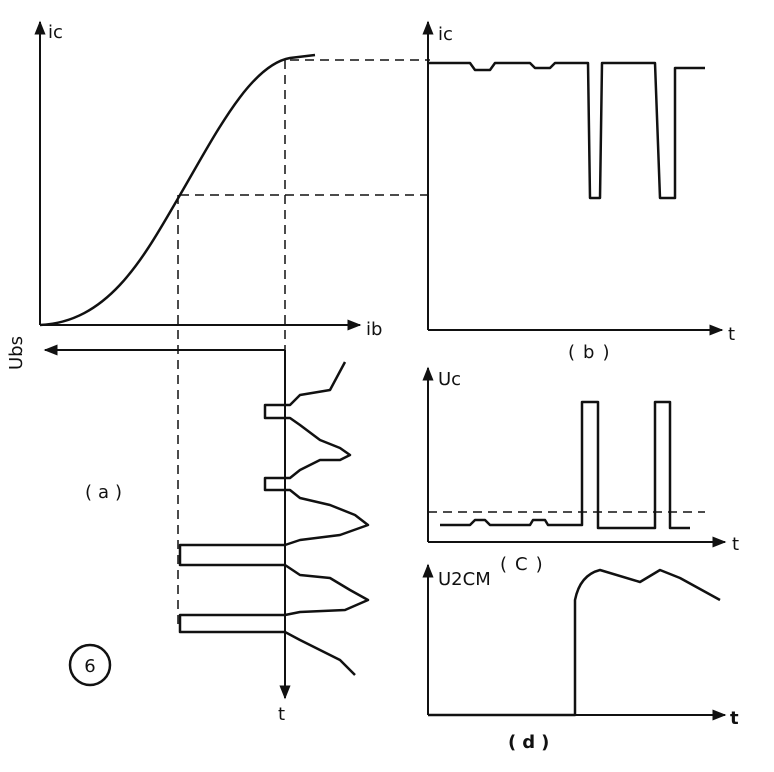  I want to click on collector-current-wave, so click(566, 130).